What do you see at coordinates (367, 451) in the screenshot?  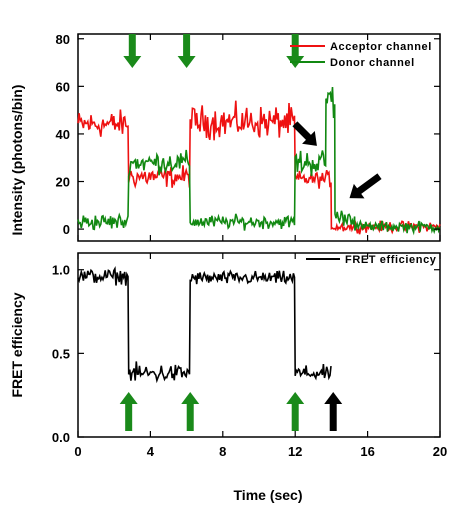 I see `x-tick-label: 16` at bounding box center [367, 451].